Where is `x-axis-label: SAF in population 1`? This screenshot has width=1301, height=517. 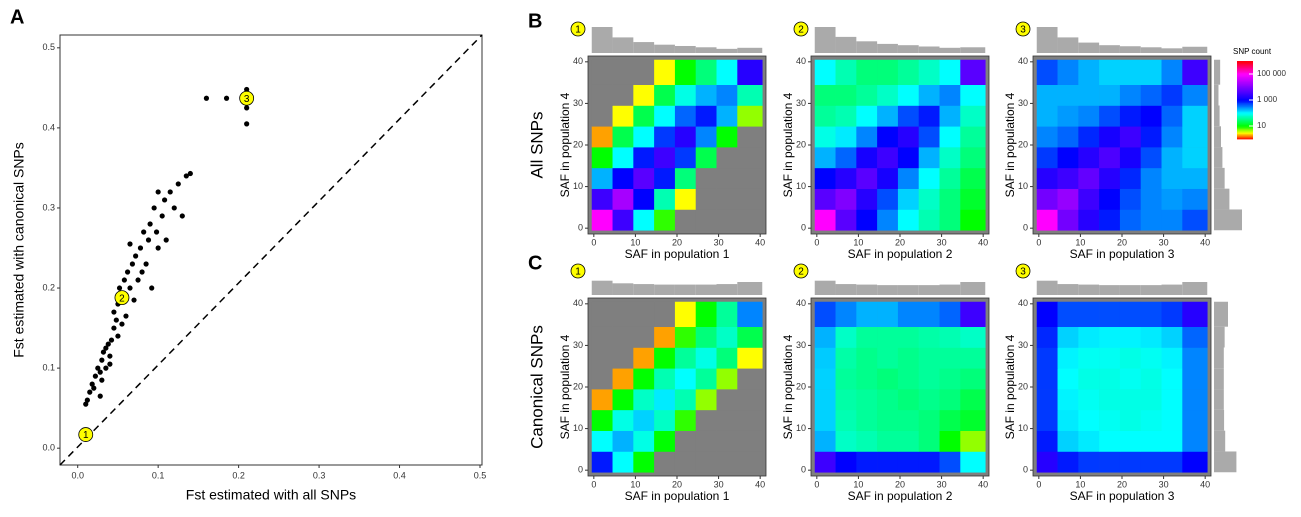
x-axis-label: SAF in population 1 is located at coordinates (677, 496).